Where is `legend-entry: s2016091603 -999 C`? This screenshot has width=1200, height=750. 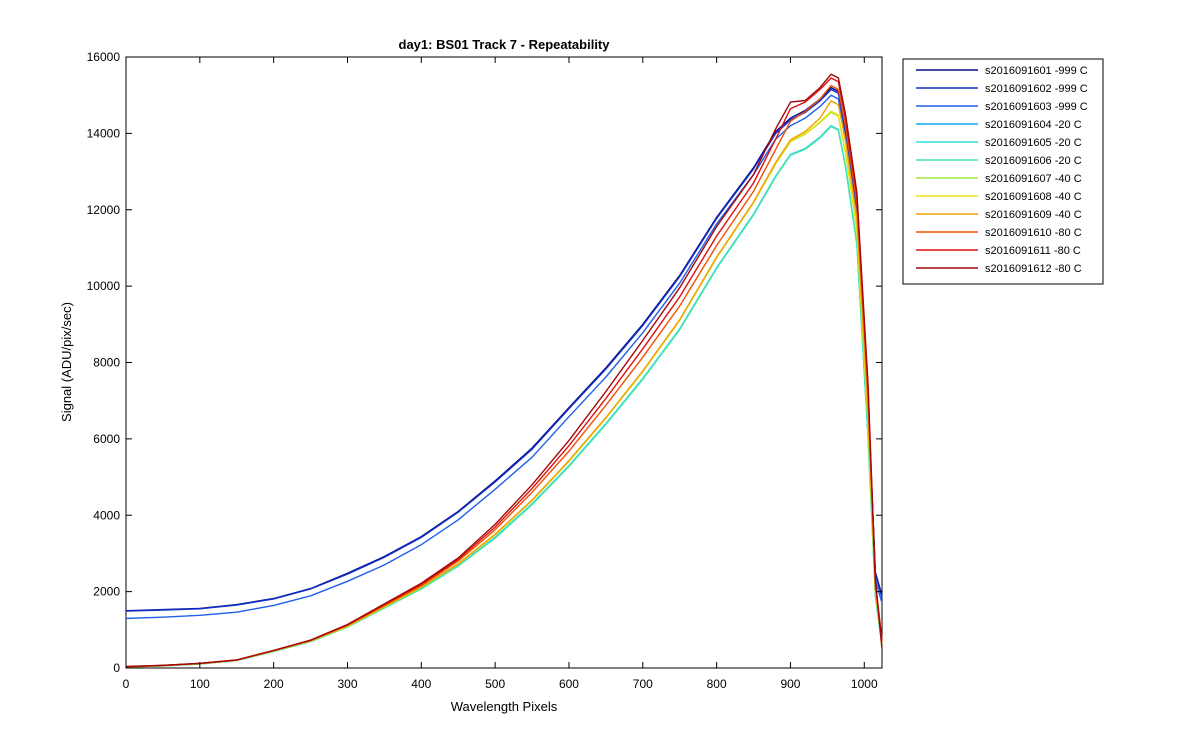 legend-entry: s2016091603 -999 C is located at coordinates (1036, 107).